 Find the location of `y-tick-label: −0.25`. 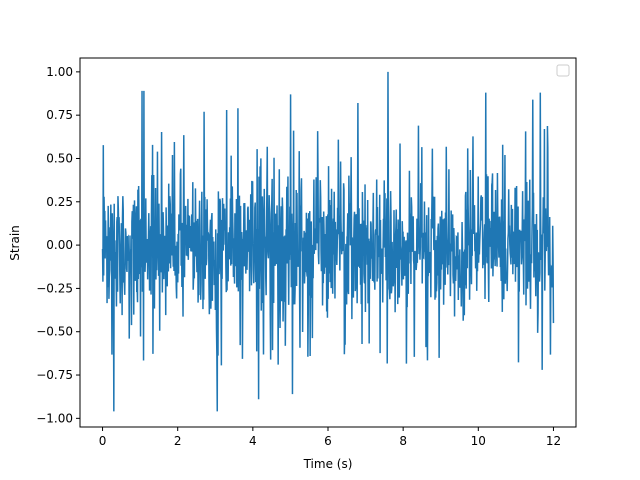

y-tick-label: −0.25 is located at coordinates (54, 288).